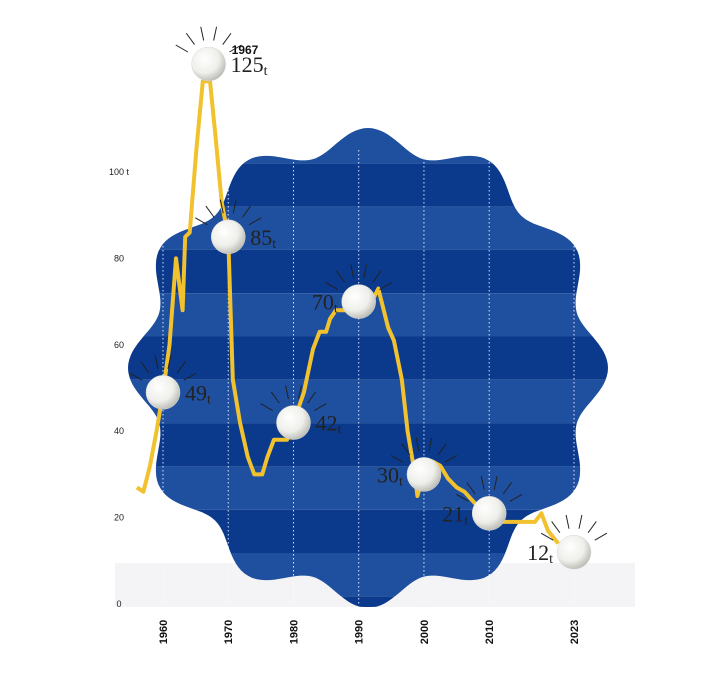 This screenshot has height=682, width=720. Describe the element at coordinates (455, 514) in the screenshot. I see `value-label: 21t` at that location.